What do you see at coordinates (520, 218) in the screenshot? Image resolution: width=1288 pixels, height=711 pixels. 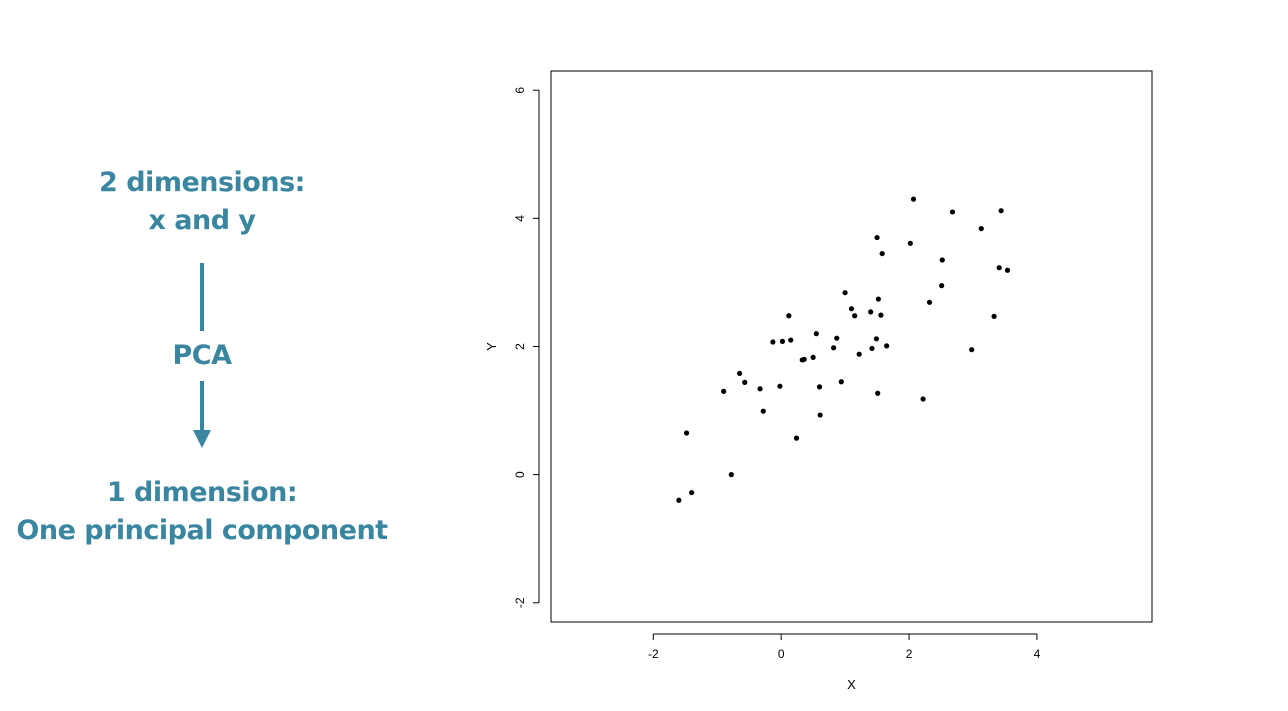 I see `y-tick-label: 4` at bounding box center [520, 218].